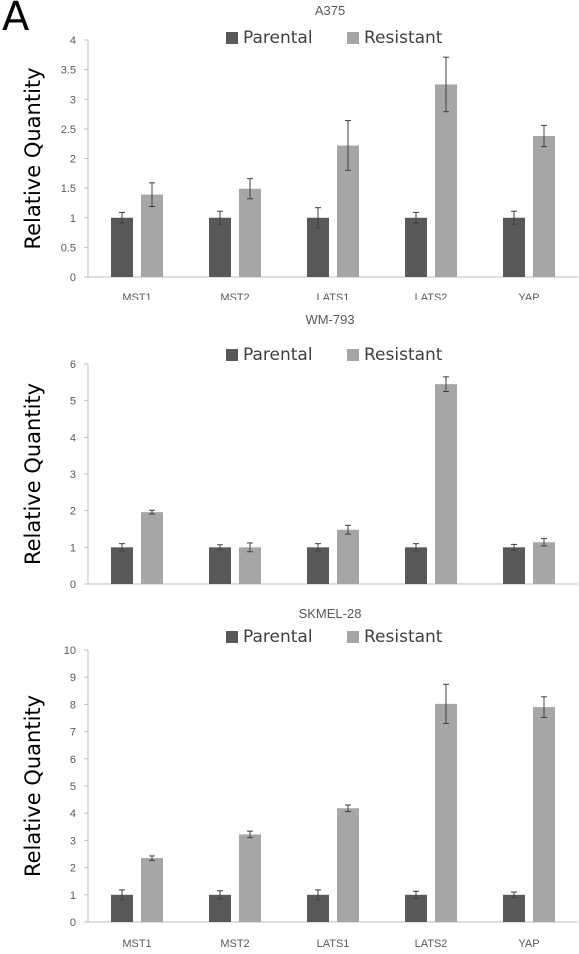 This screenshot has height=954, width=579. Describe the element at coordinates (68, 248) in the screenshot. I see `y-tick-label: 0.5` at that location.